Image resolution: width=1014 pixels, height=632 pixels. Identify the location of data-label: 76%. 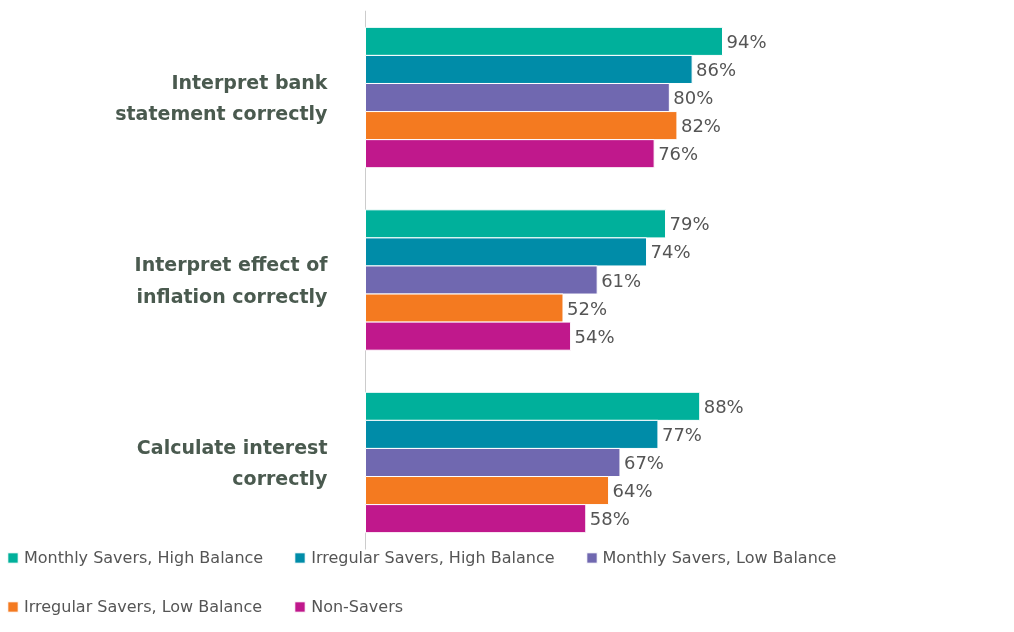
(678, 154).